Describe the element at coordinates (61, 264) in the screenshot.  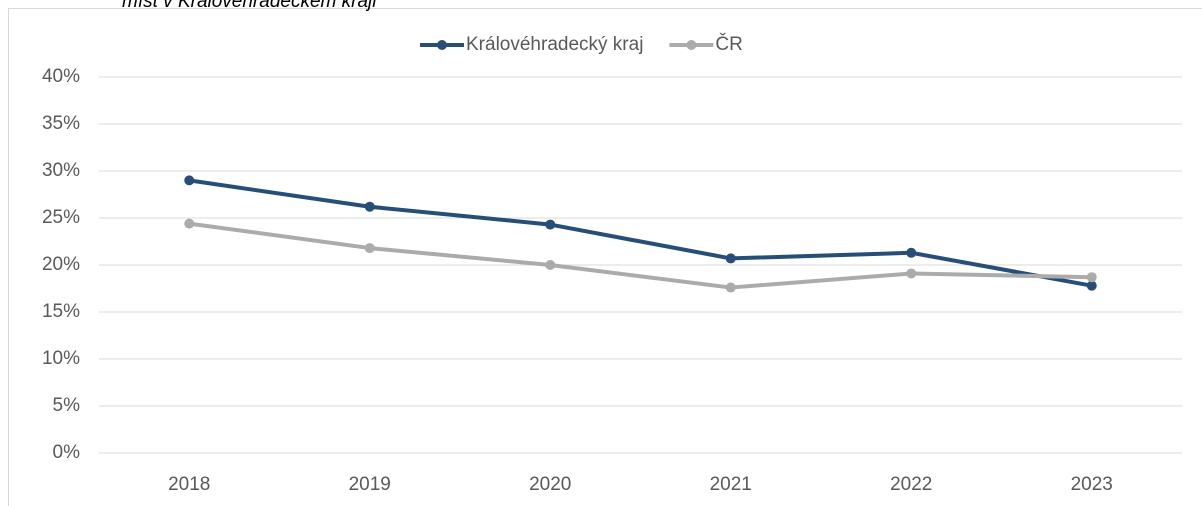
I see `y-tick-label: 20%` at that location.